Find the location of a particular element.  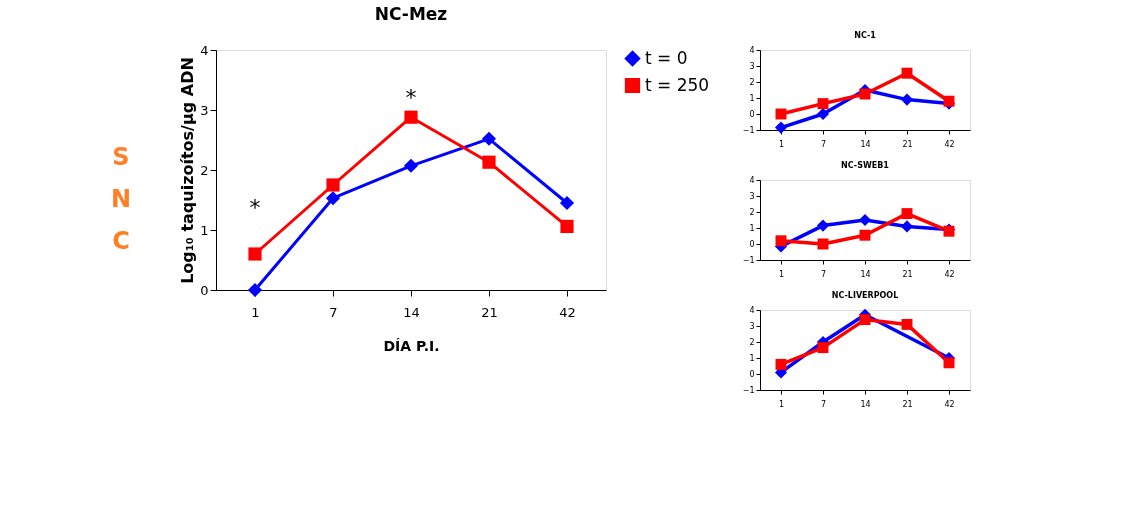

legend-label: t = 0 is located at coordinates (666, 57).